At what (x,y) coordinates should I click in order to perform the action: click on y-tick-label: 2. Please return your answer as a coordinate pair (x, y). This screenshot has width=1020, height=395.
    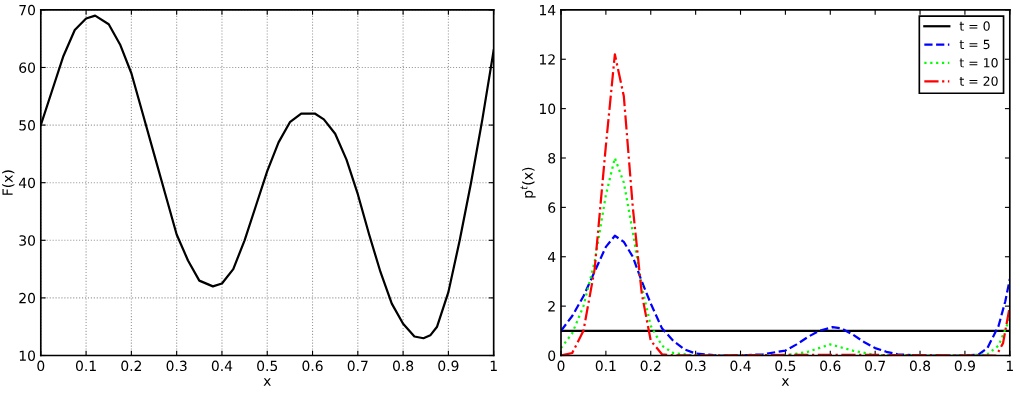
    Looking at the image, I should click on (551, 306).